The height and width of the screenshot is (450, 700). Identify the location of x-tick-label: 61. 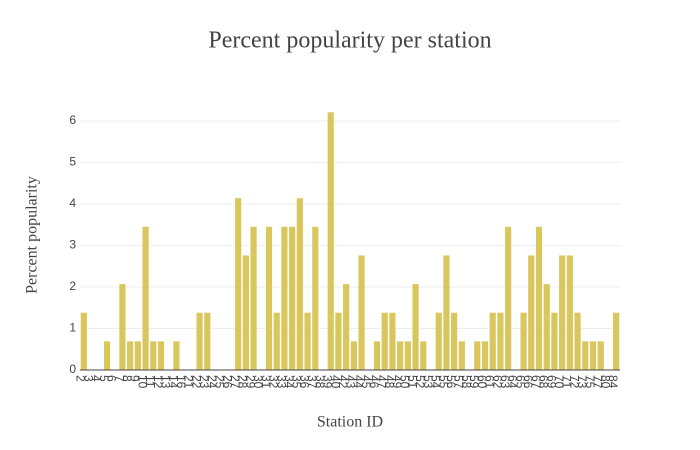
(490, 382).